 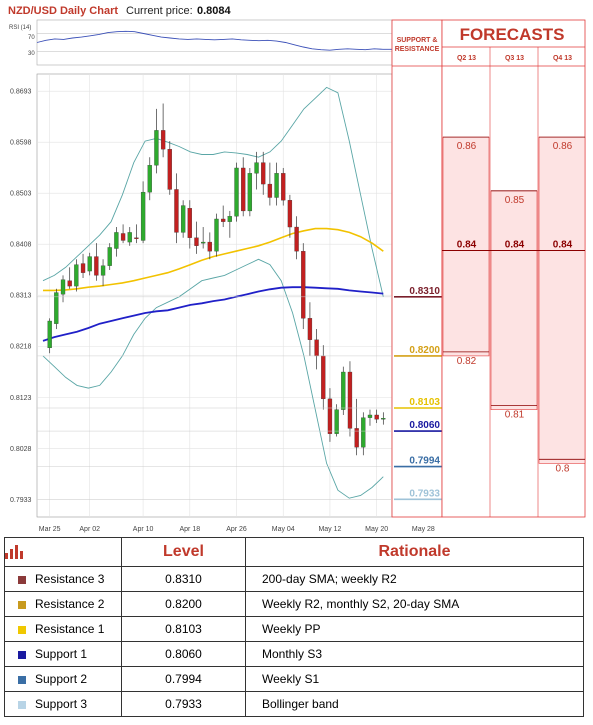 I want to click on sr-title-line1: SUPPORT &, so click(x=417, y=40).